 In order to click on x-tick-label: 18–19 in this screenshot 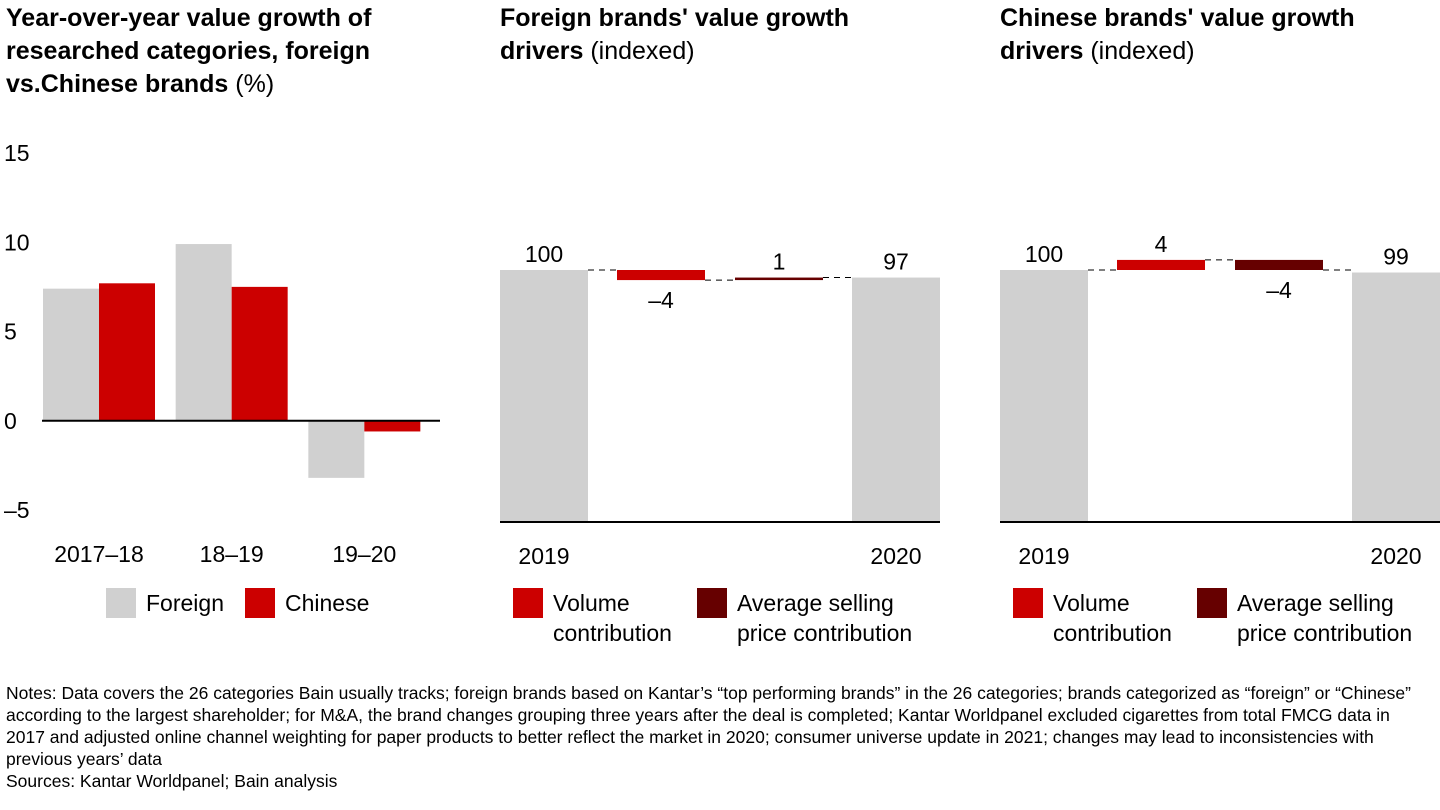, I will do `click(232, 554)`.